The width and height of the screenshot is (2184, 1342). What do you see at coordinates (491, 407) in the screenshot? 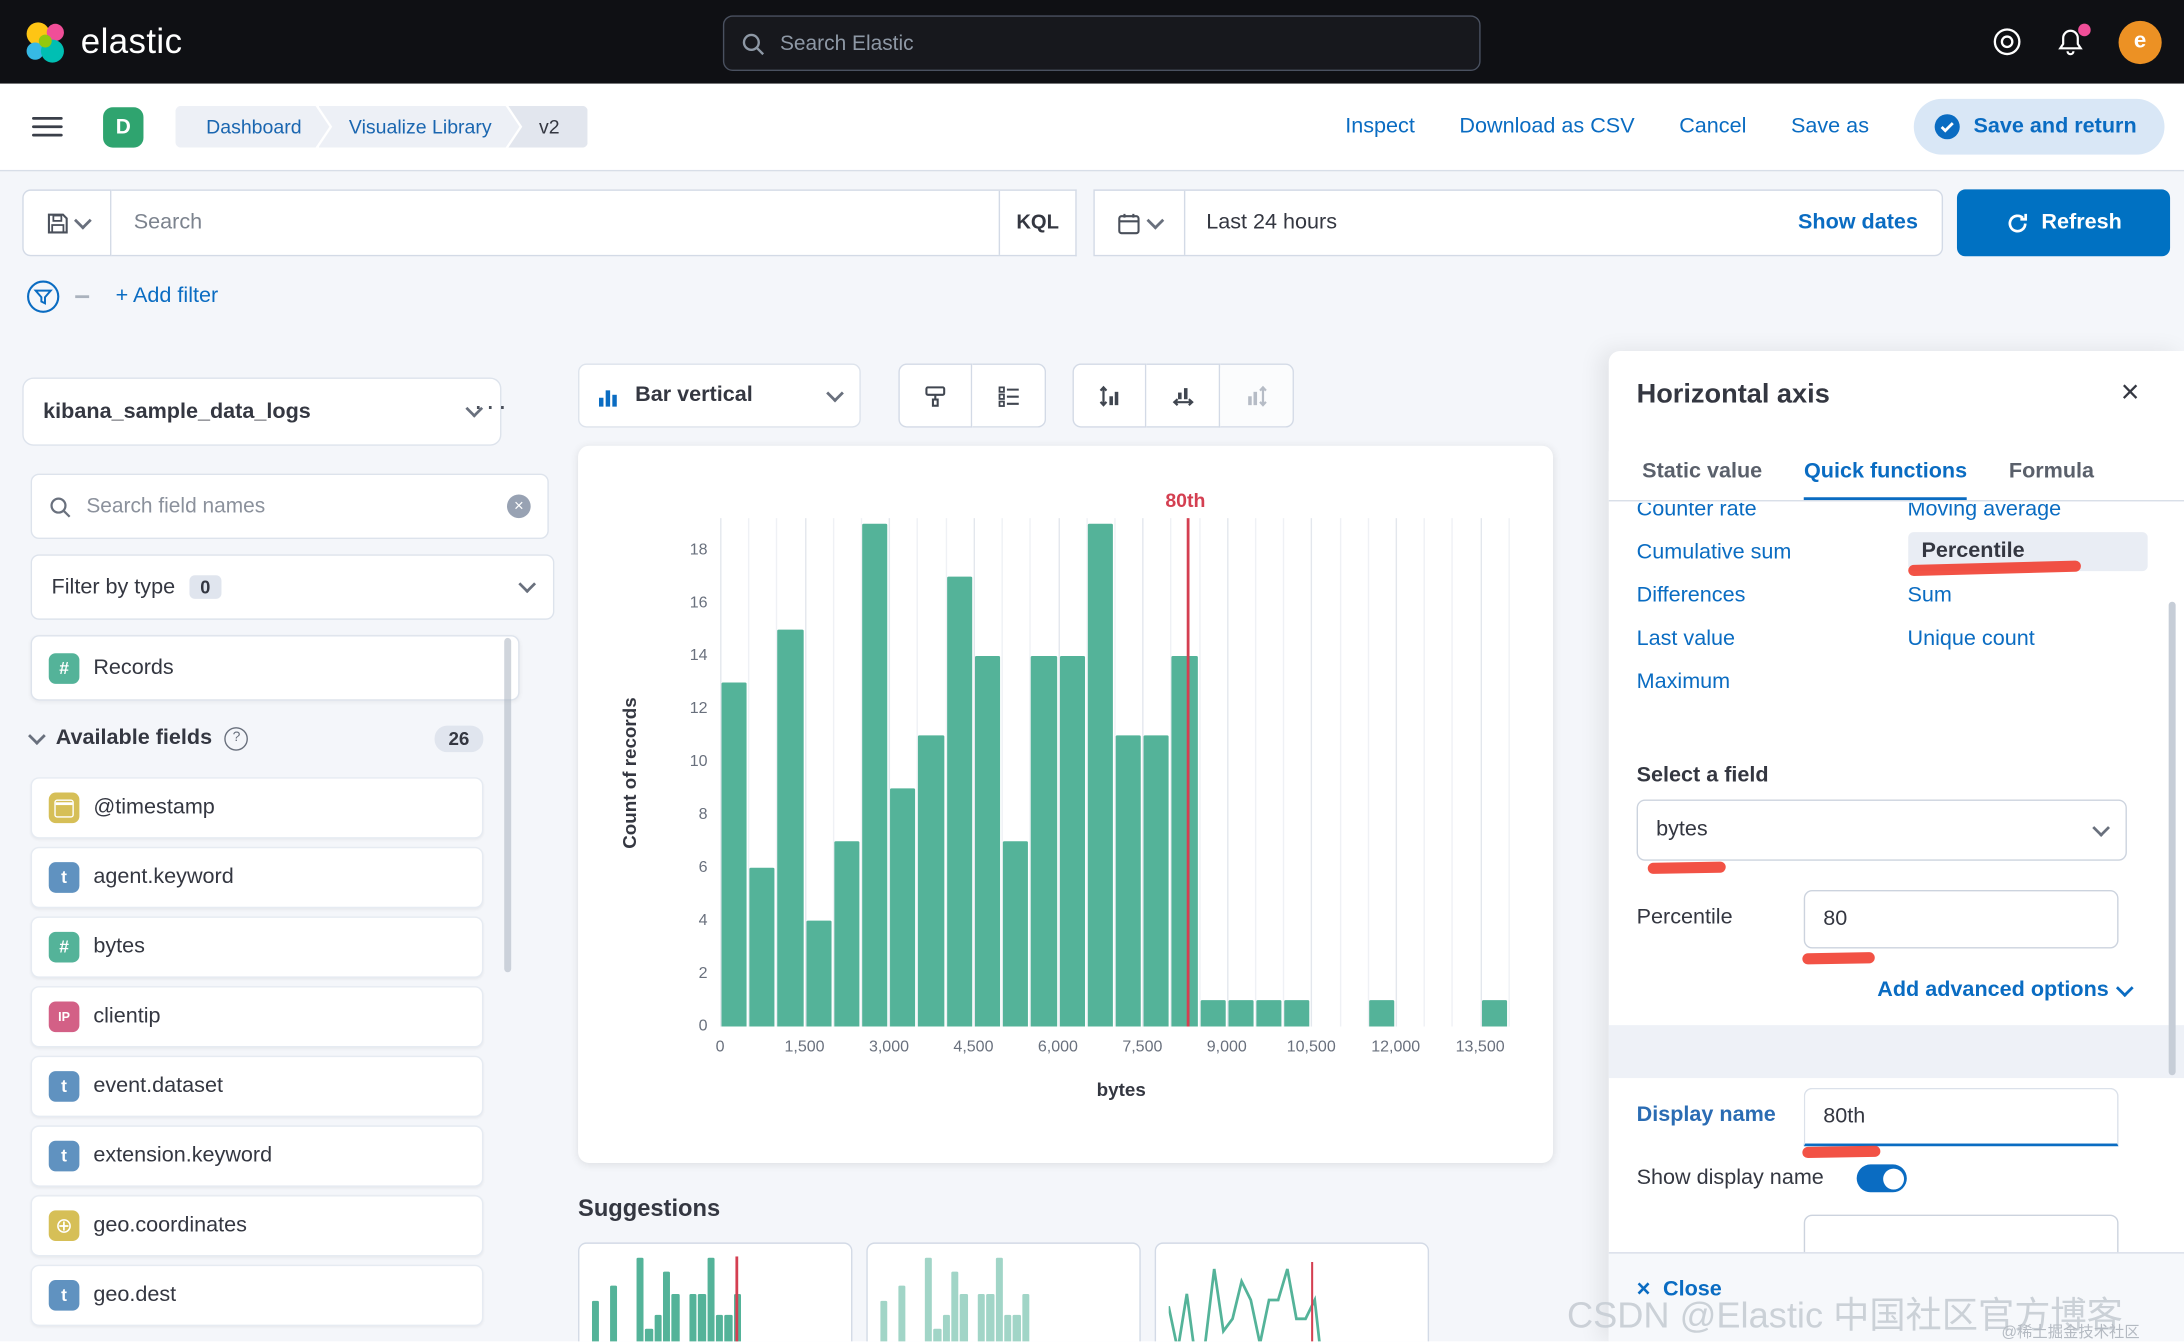
I see `data-view-options-button: ···` at bounding box center [491, 407].